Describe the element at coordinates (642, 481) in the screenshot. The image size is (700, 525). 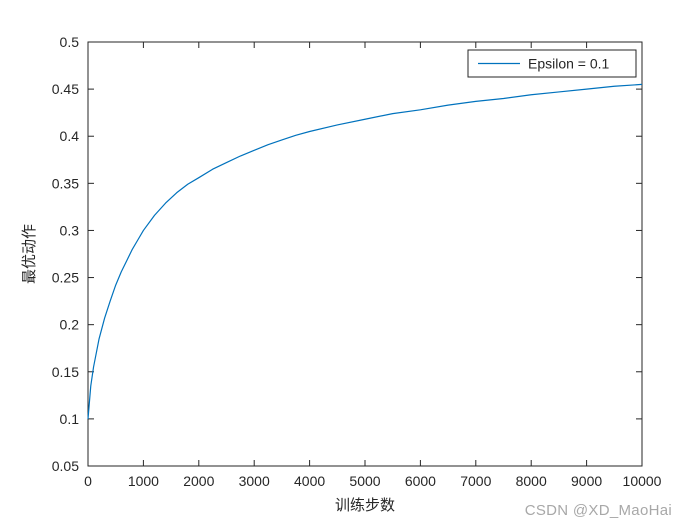
I see `x-tick-label: 10000` at that location.